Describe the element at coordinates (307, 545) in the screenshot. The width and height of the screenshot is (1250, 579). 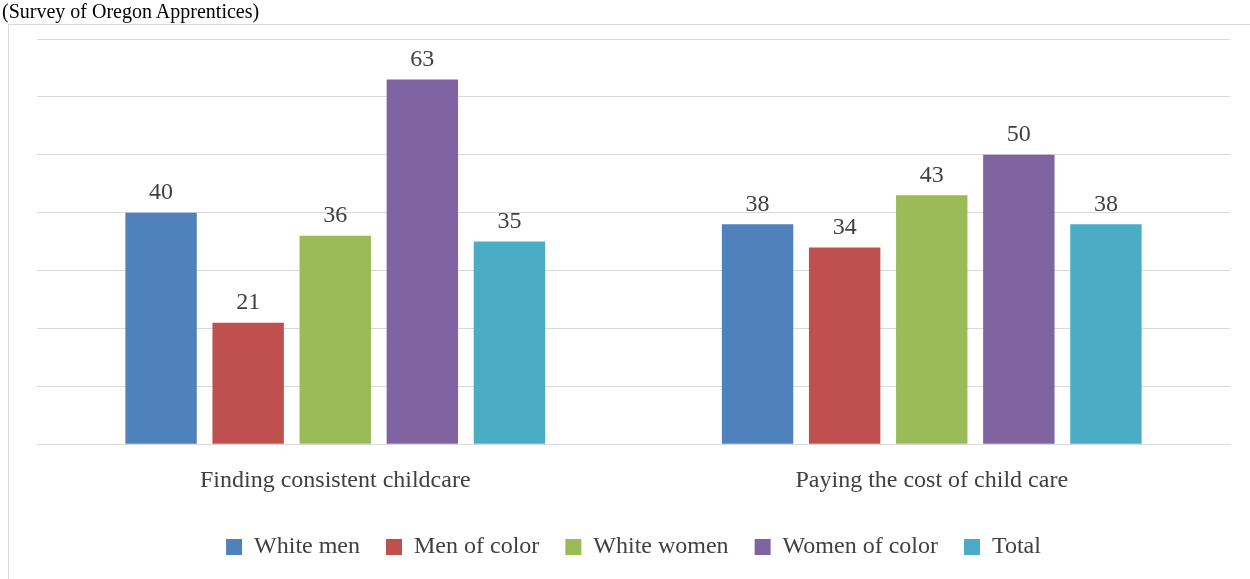
I see `legend-label: White men` at that location.